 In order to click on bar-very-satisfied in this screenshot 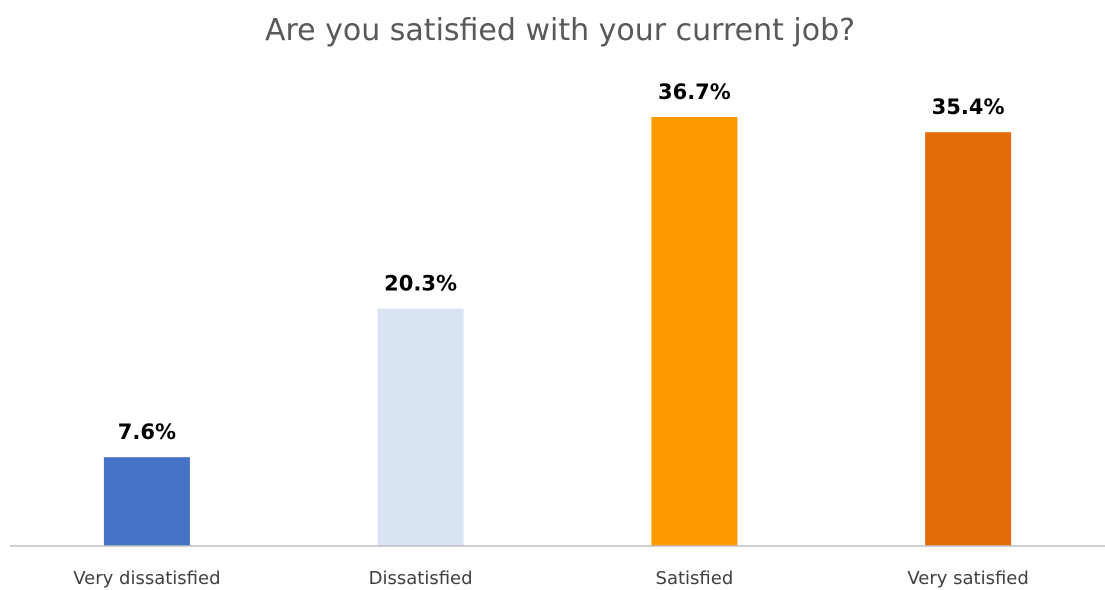, I will do `click(968, 339)`.